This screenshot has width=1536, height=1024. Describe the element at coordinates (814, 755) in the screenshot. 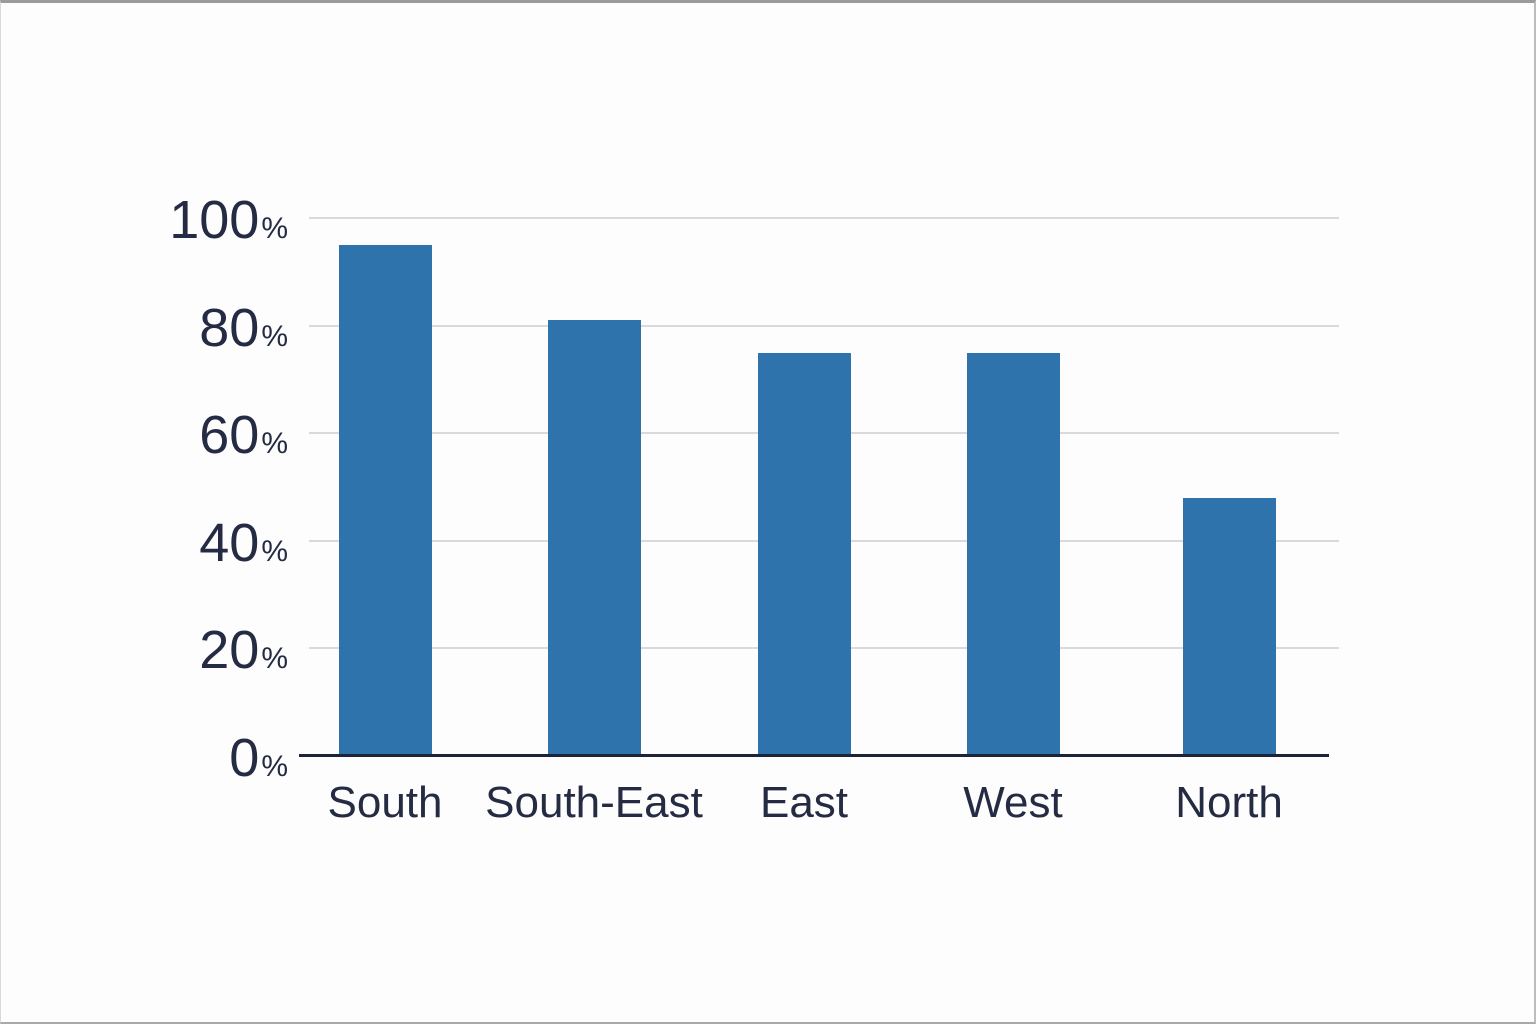

I see `x-axis-line` at that location.